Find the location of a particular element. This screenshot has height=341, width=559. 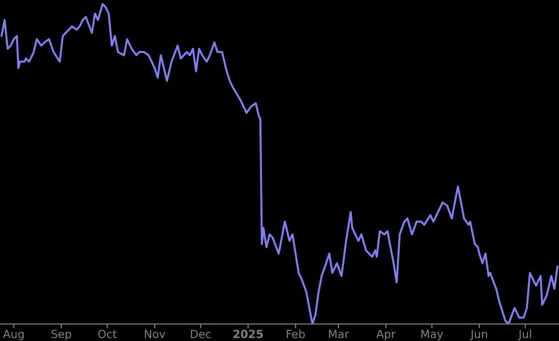

x-tick-label: Sep is located at coordinates (62, 335).